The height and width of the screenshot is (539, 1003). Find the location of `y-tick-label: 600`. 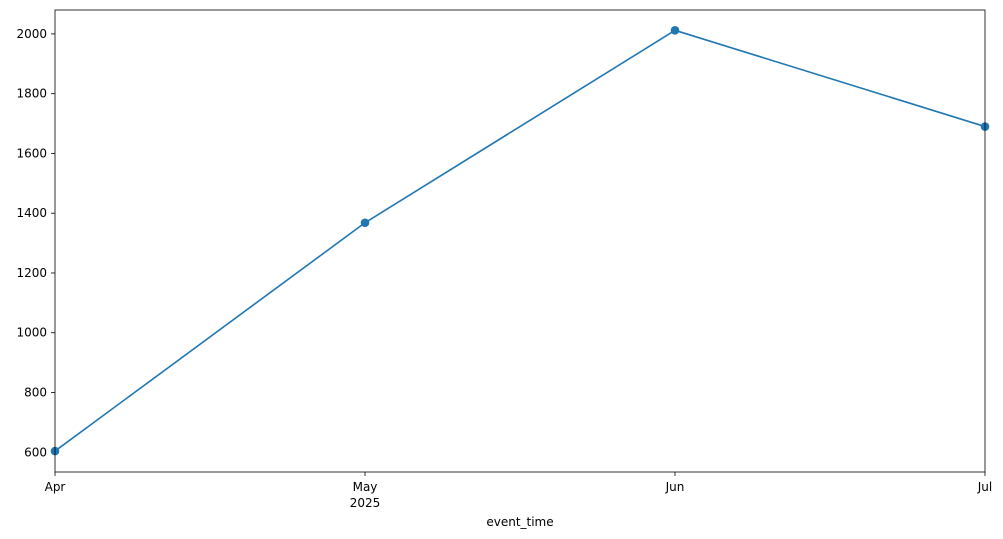

y-tick-label: 600 is located at coordinates (35, 452).